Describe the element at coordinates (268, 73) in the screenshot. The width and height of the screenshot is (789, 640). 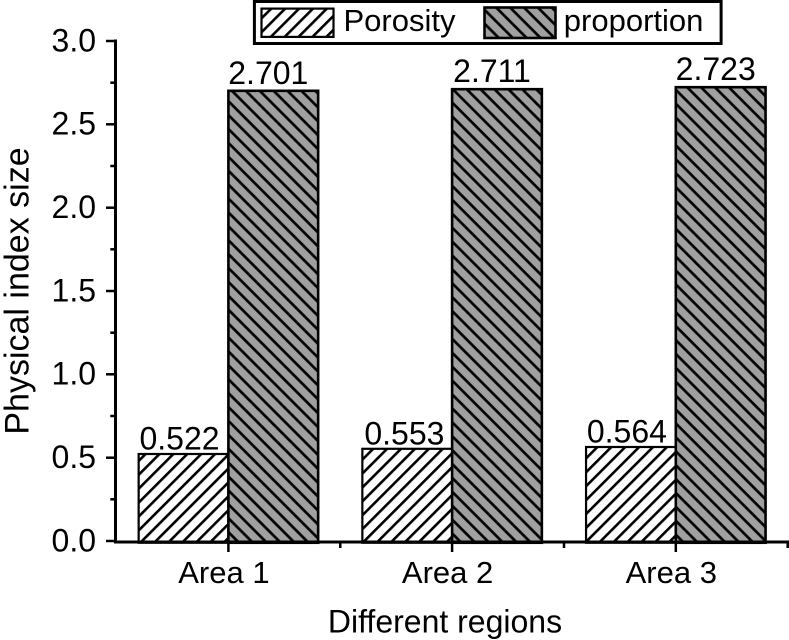
I see `svg-text: 2.701` at that location.